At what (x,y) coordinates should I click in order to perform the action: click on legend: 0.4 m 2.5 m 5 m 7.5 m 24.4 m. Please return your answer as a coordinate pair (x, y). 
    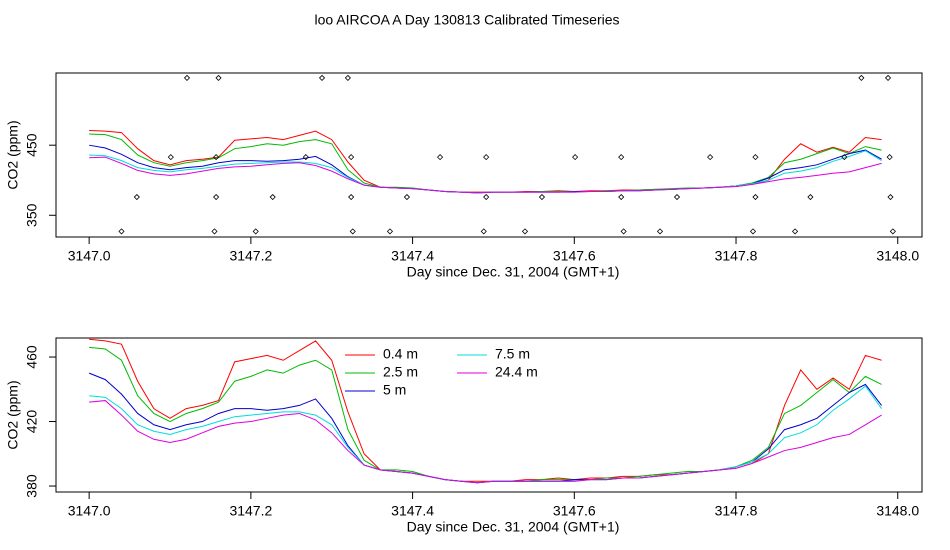
    Looking at the image, I should click on (441, 372).